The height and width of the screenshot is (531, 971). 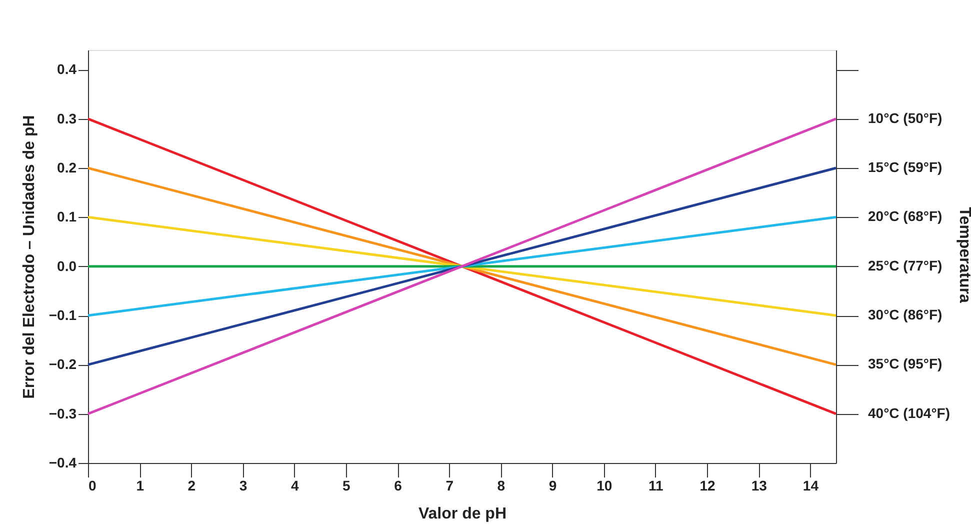 What do you see at coordinates (67, 266) in the screenshot?
I see `y-tick-label: 0.0` at bounding box center [67, 266].